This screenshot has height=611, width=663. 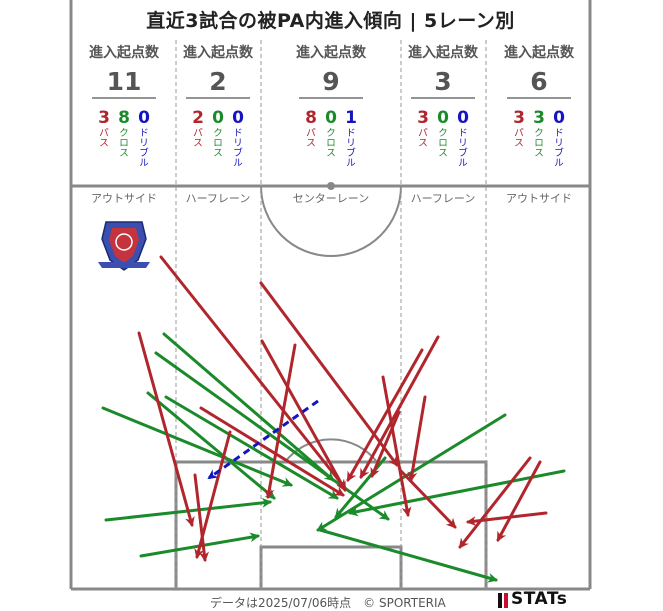 What do you see at coordinates (124, 81) in the screenshot?
I see `total-count: 11` at bounding box center [124, 81].